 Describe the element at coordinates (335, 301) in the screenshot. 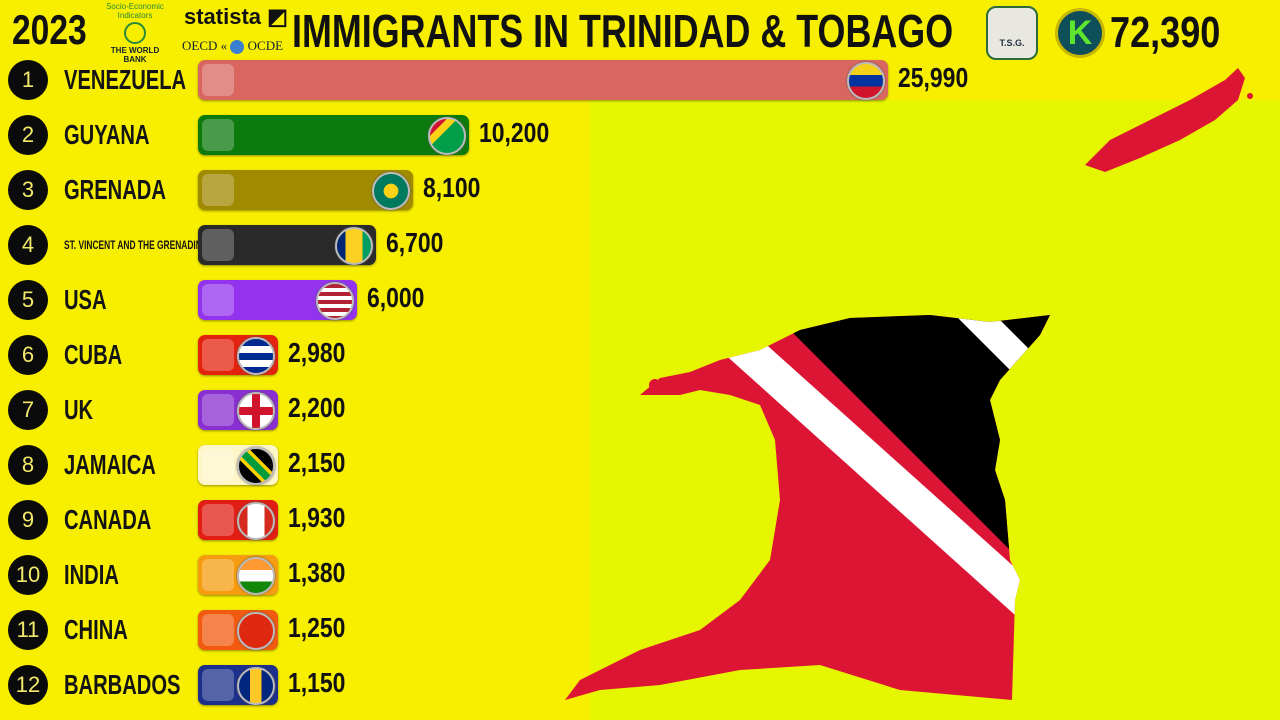

I see `usa-flag-icon` at that location.